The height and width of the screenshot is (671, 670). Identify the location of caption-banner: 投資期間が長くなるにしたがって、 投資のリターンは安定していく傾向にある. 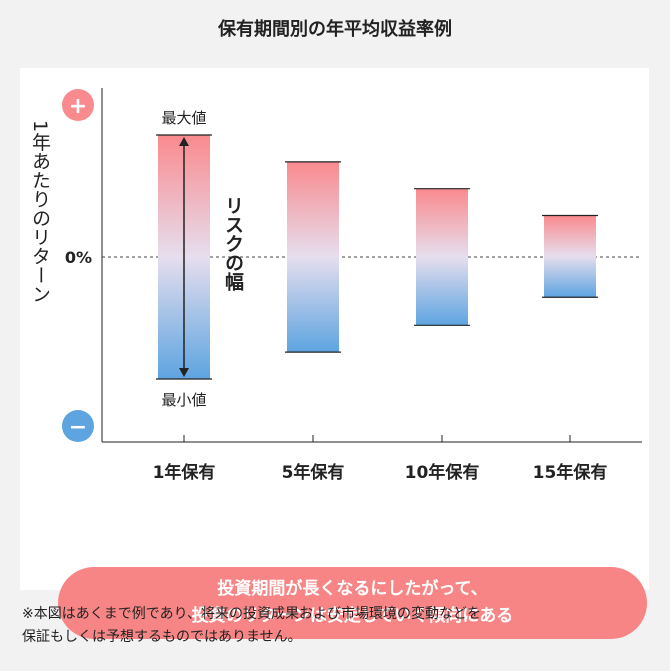
(352, 603).